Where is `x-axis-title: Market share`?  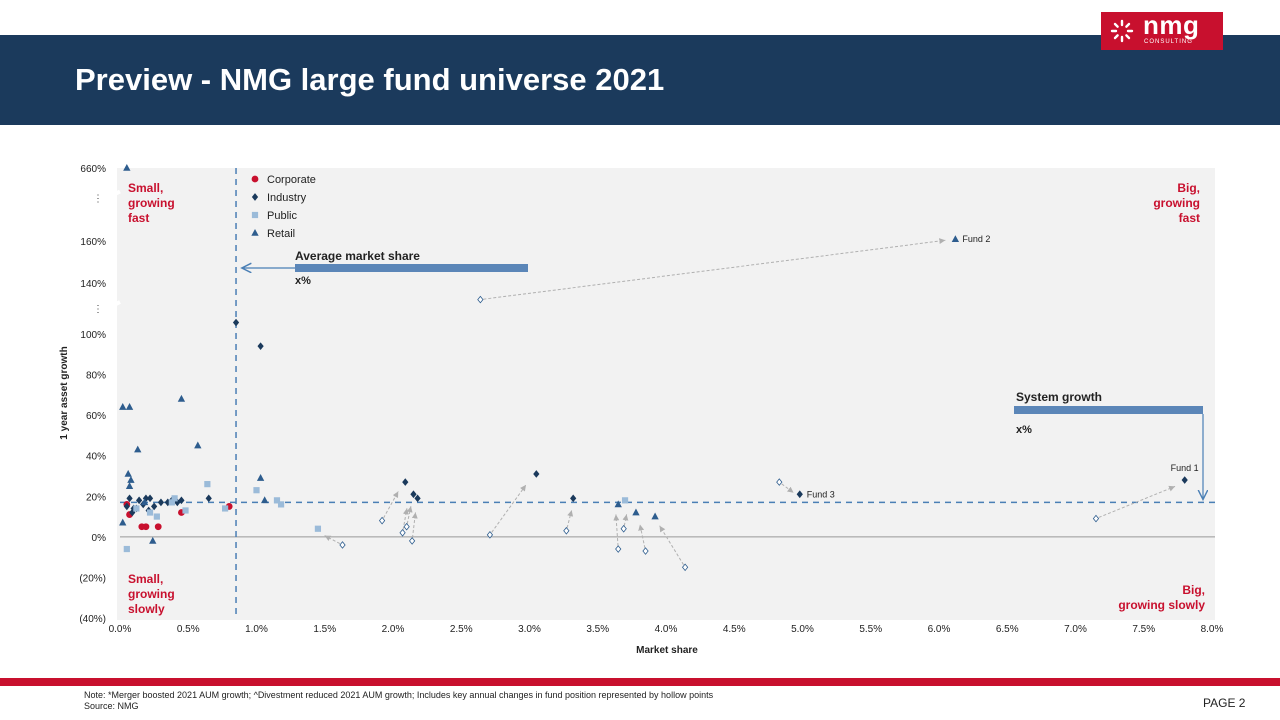 x-axis-title: Market share is located at coordinates (667, 650).